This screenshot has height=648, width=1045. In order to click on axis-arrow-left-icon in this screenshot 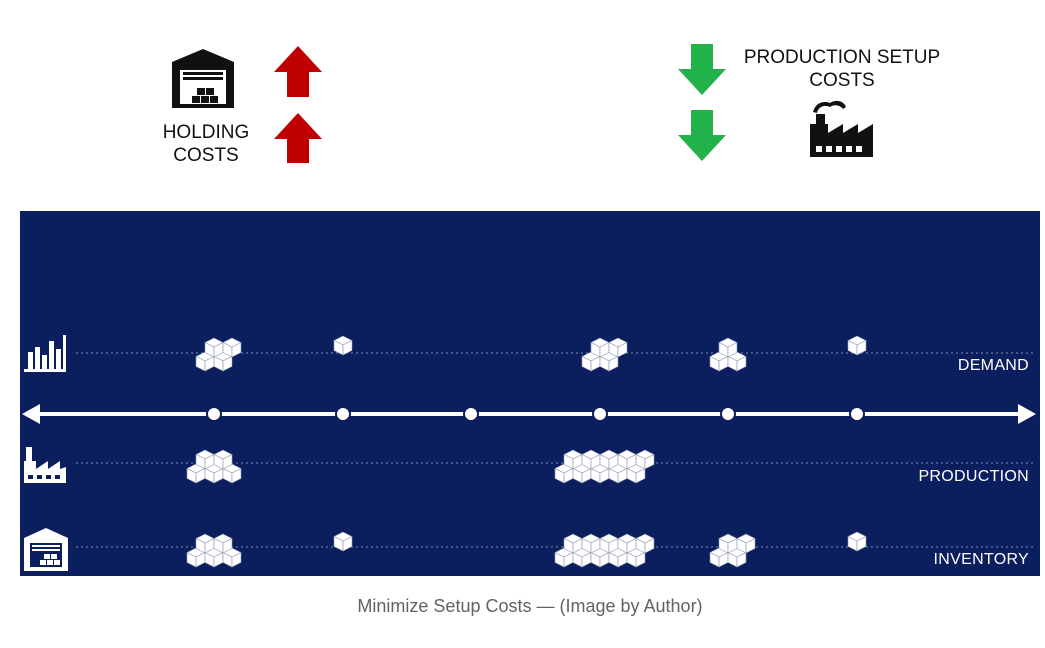, I will do `click(31, 414)`.